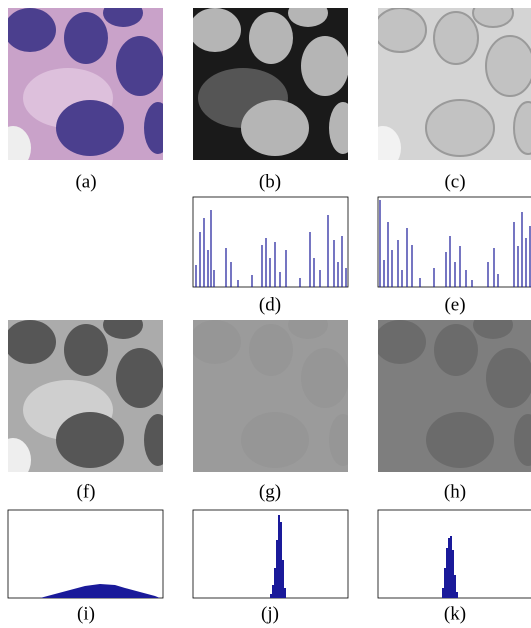  What do you see at coordinates (454, 242) in the screenshot?
I see `histogram-e` at bounding box center [454, 242].